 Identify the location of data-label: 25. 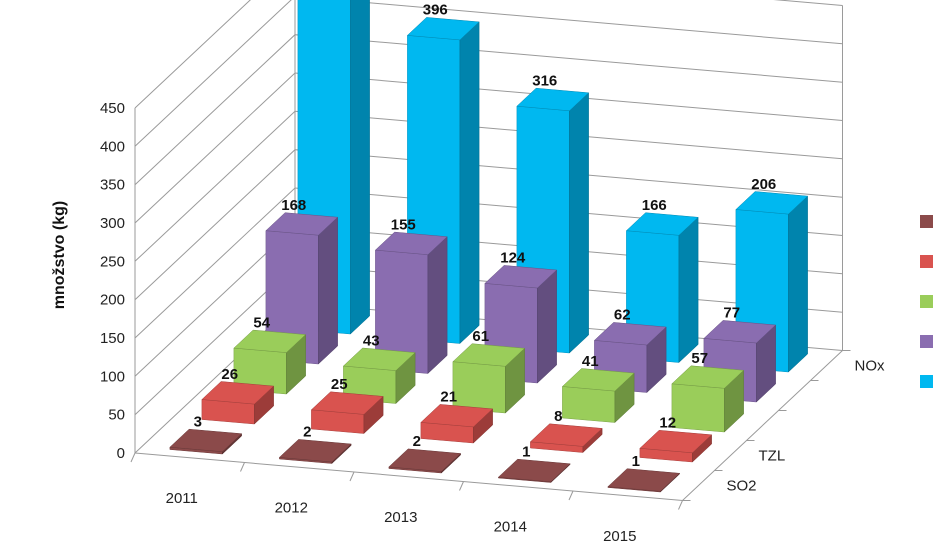
(339, 384).